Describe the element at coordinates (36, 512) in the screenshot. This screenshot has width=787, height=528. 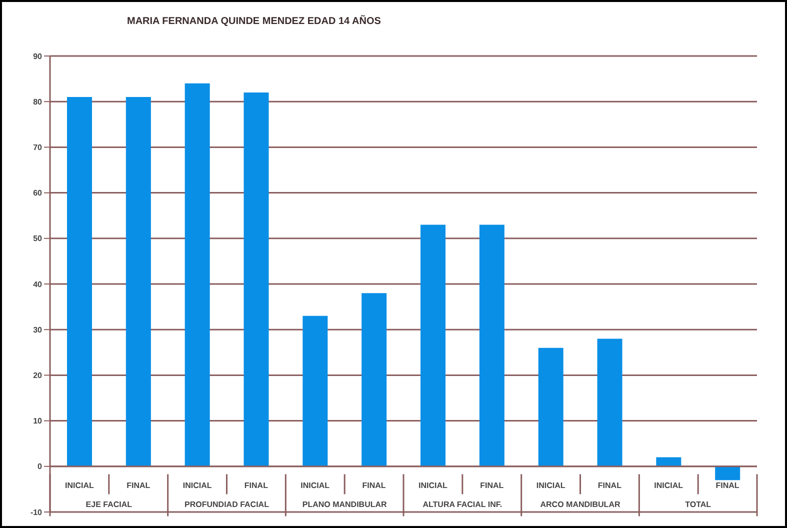
I see `y-tick-label: -10` at that location.